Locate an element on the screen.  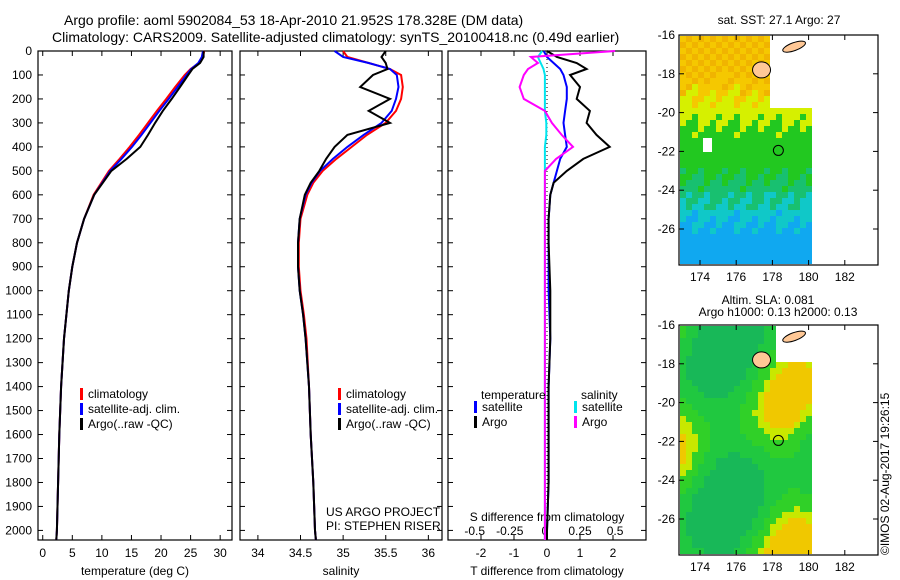
sla-map-subtitle: Argo h1000: 0.13 h2000: 0.13 is located at coordinates (778, 312).